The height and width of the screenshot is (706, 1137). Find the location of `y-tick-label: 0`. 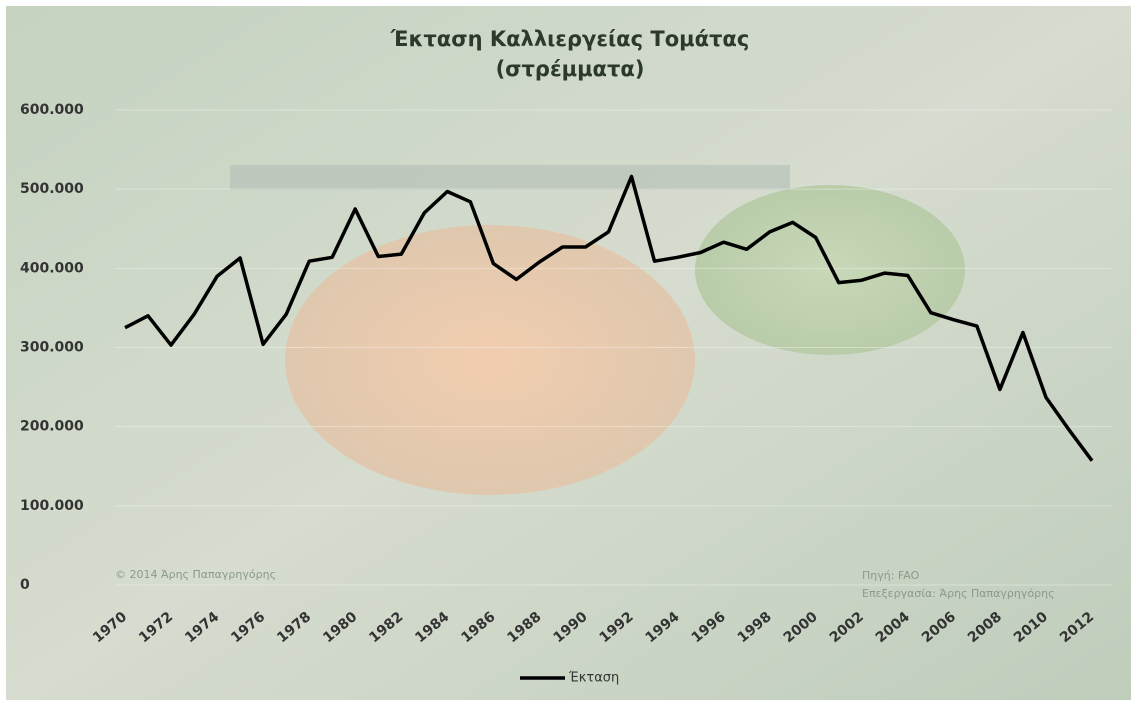

y-tick-label: 0 is located at coordinates (25, 585).